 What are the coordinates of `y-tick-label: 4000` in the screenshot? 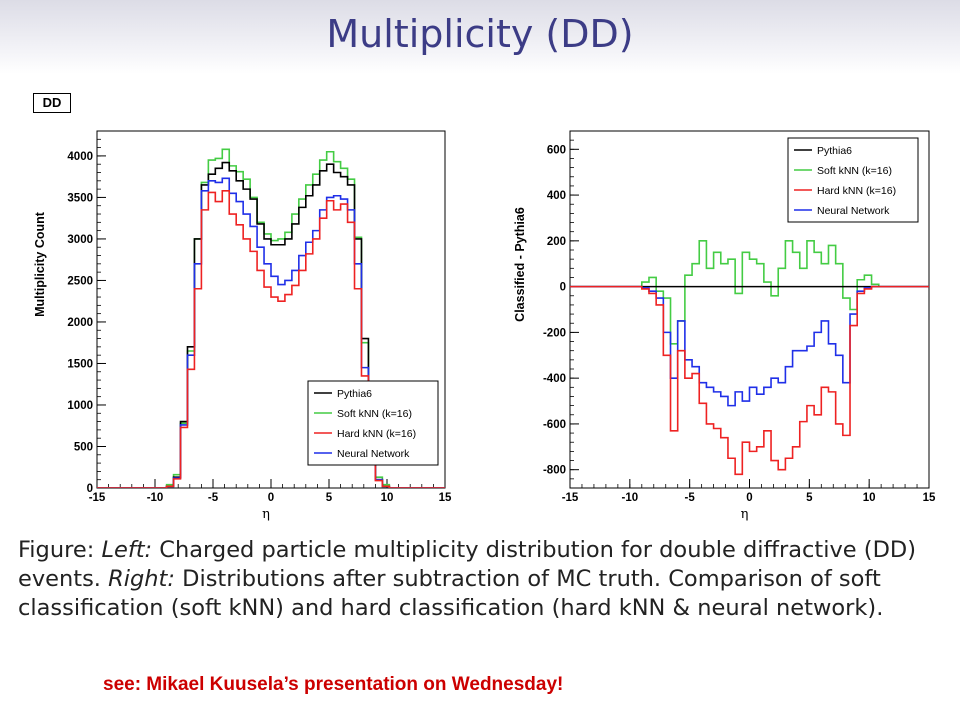 It's located at (80, 157).